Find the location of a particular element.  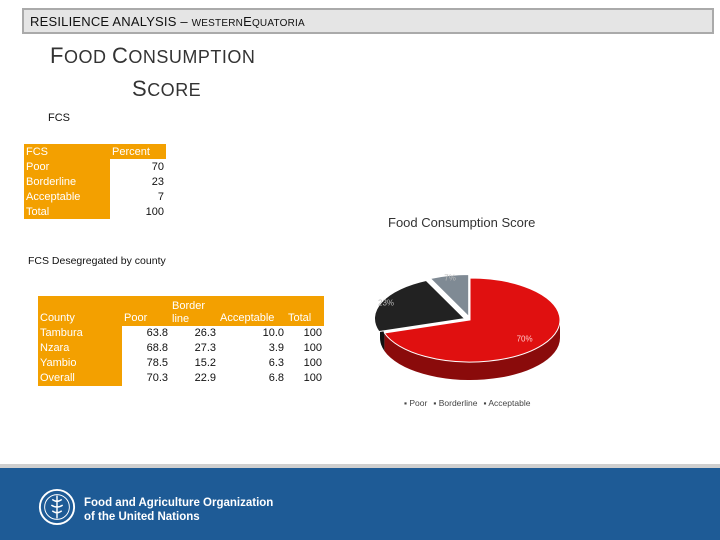

chart-legend: ▪ Poor ▪ Borderline ▪ Acceptable is located at coordinates (467, 403).